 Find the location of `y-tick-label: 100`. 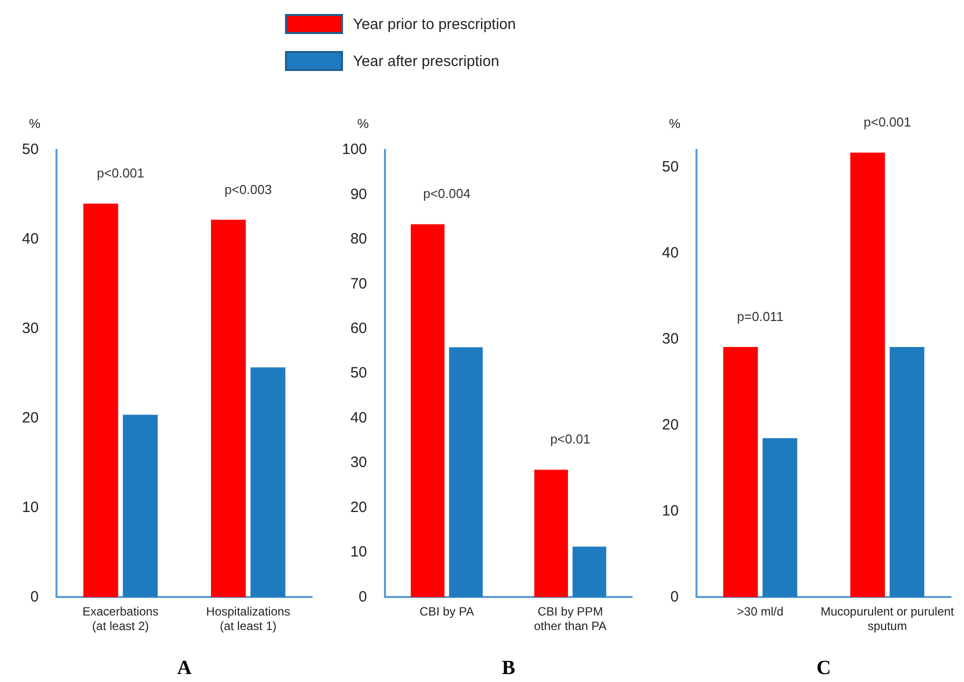

y-tick-label: 100 is located at coordinates (355, 149).